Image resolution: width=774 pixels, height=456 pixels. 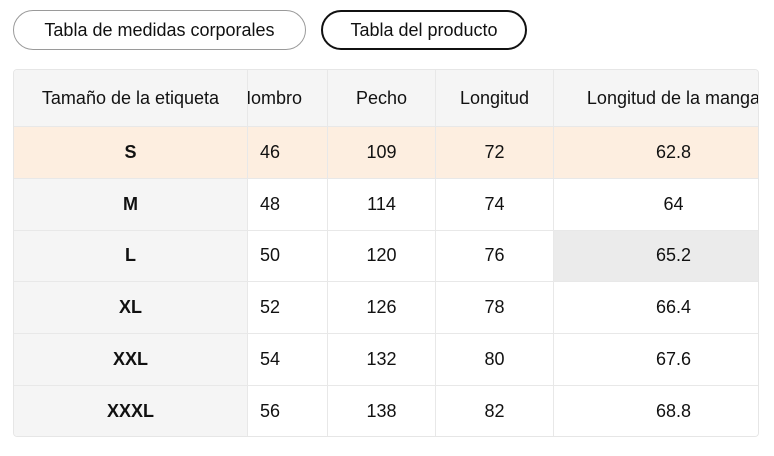 I want to click on table-cell: 72, so click(x=495, y=153).